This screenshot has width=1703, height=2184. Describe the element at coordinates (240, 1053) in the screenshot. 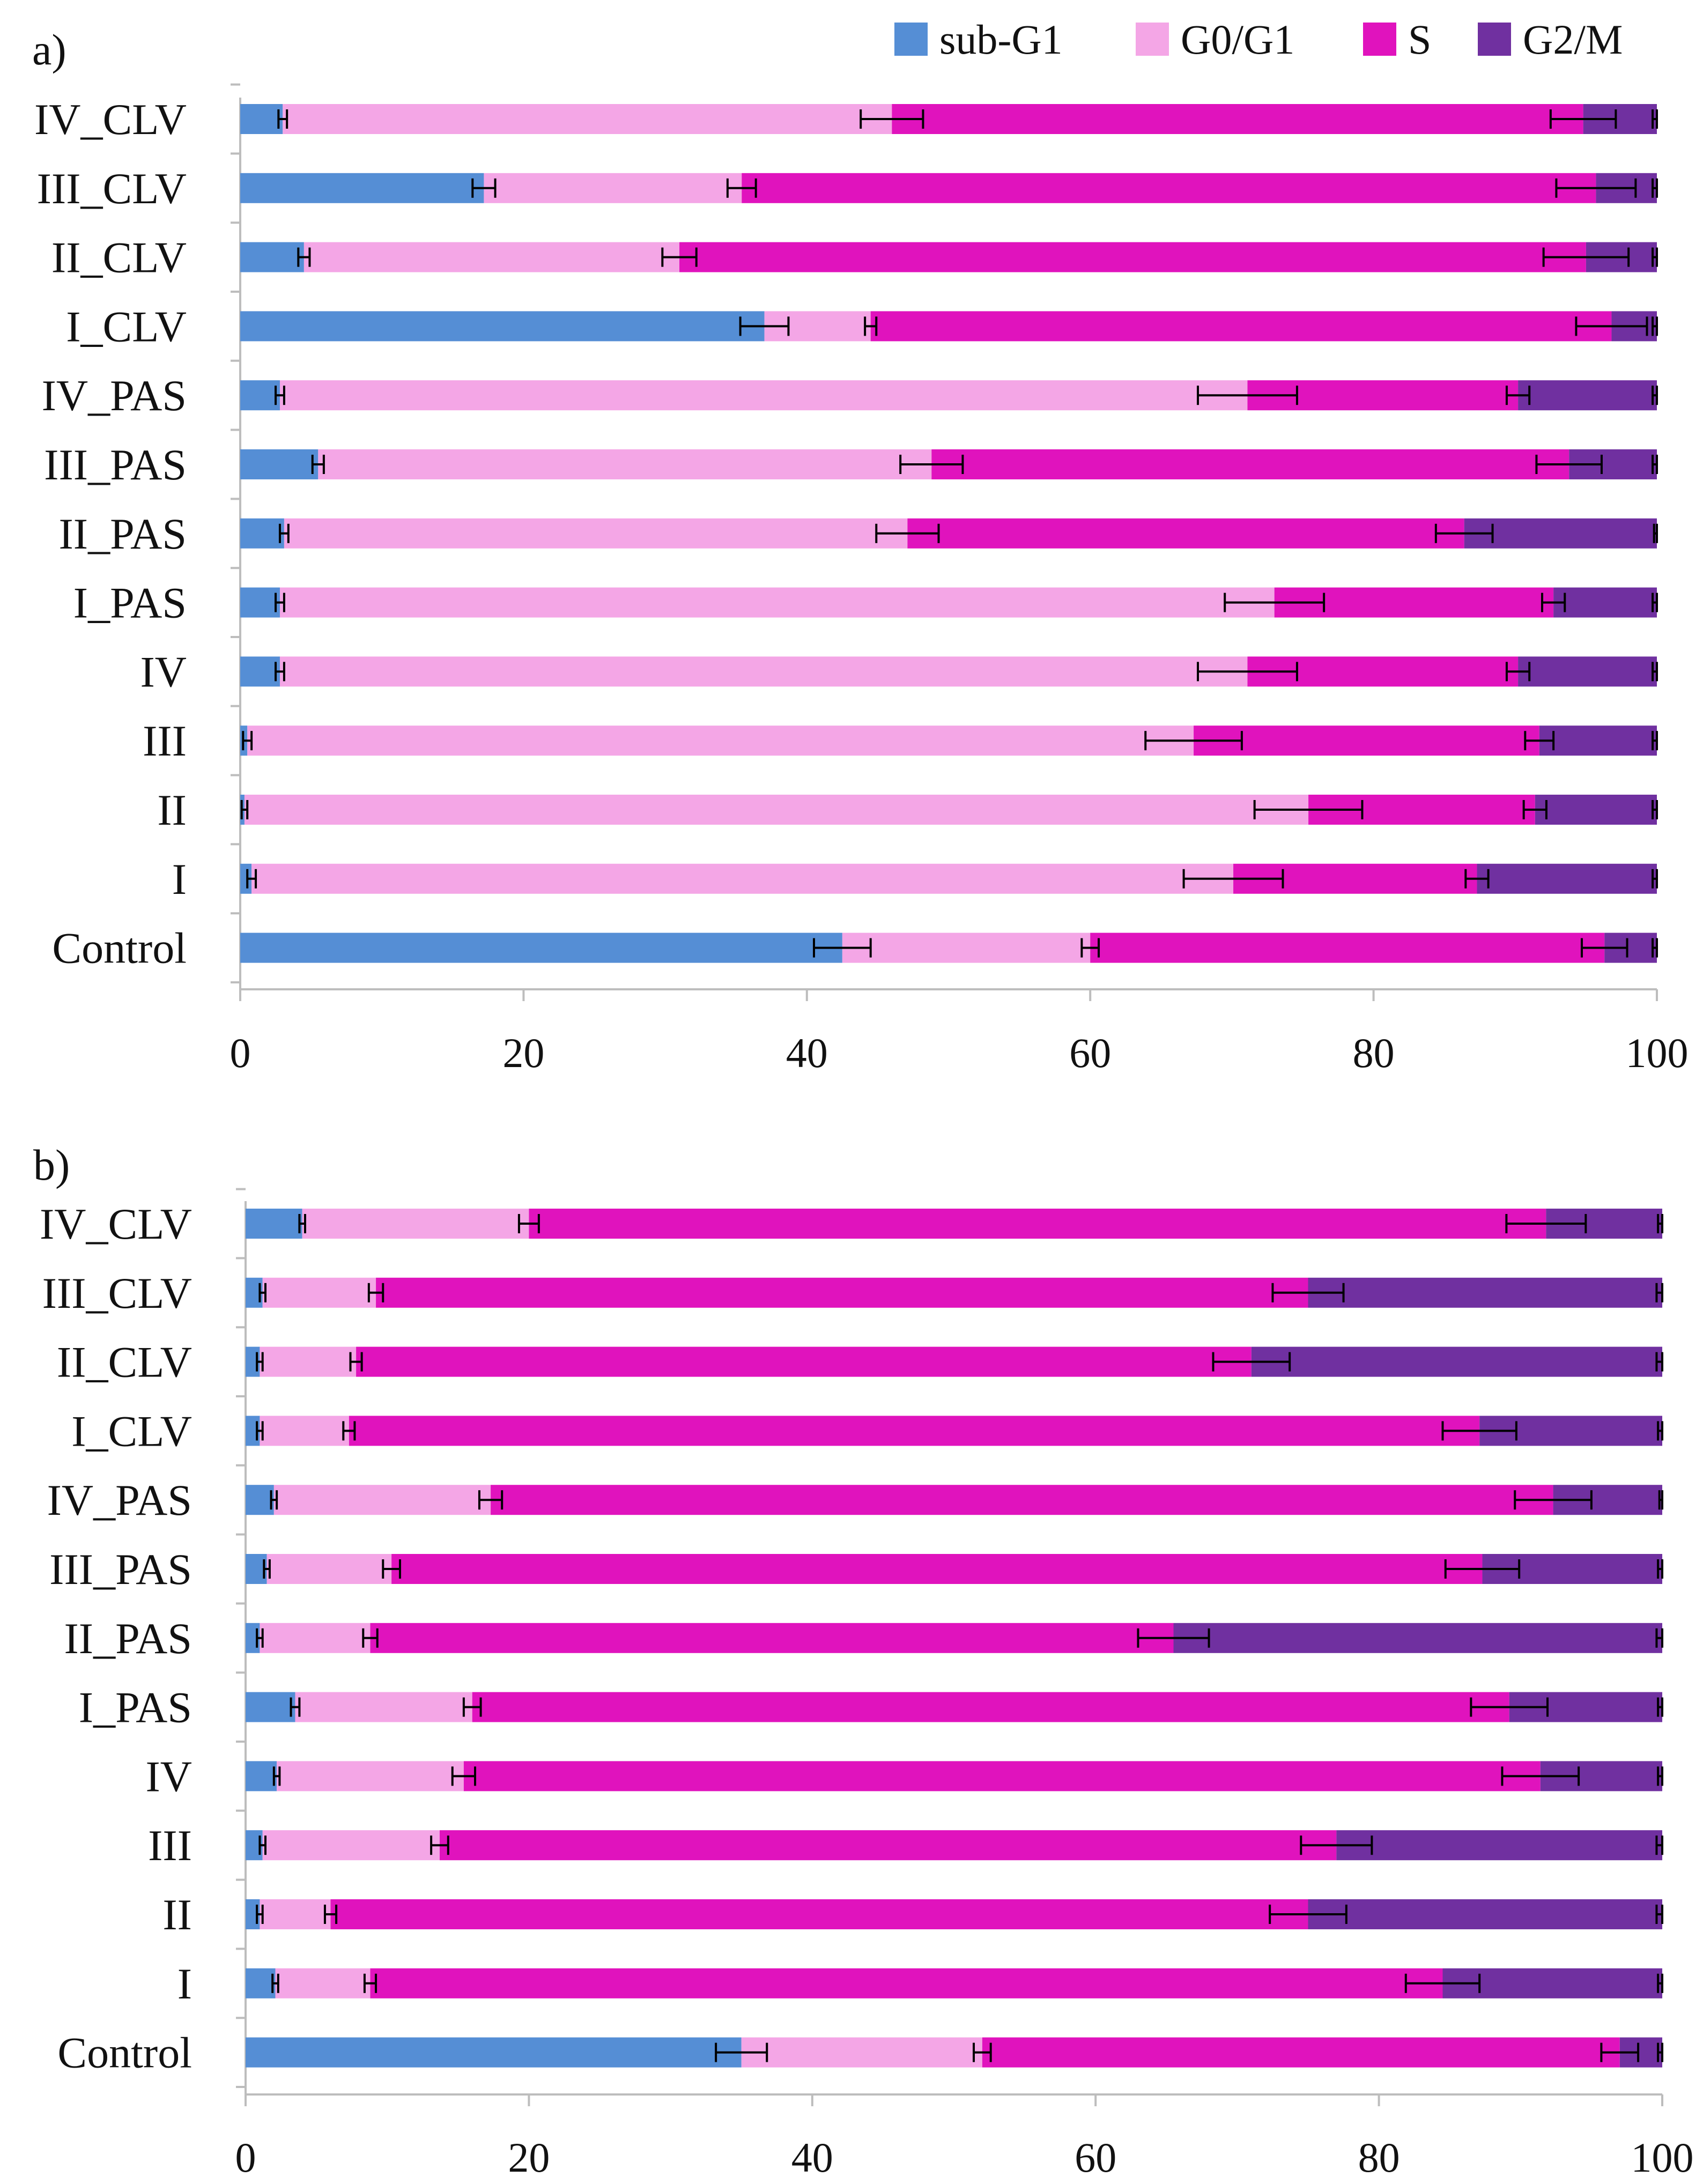

I see `x-tick-label: 0` at that location.